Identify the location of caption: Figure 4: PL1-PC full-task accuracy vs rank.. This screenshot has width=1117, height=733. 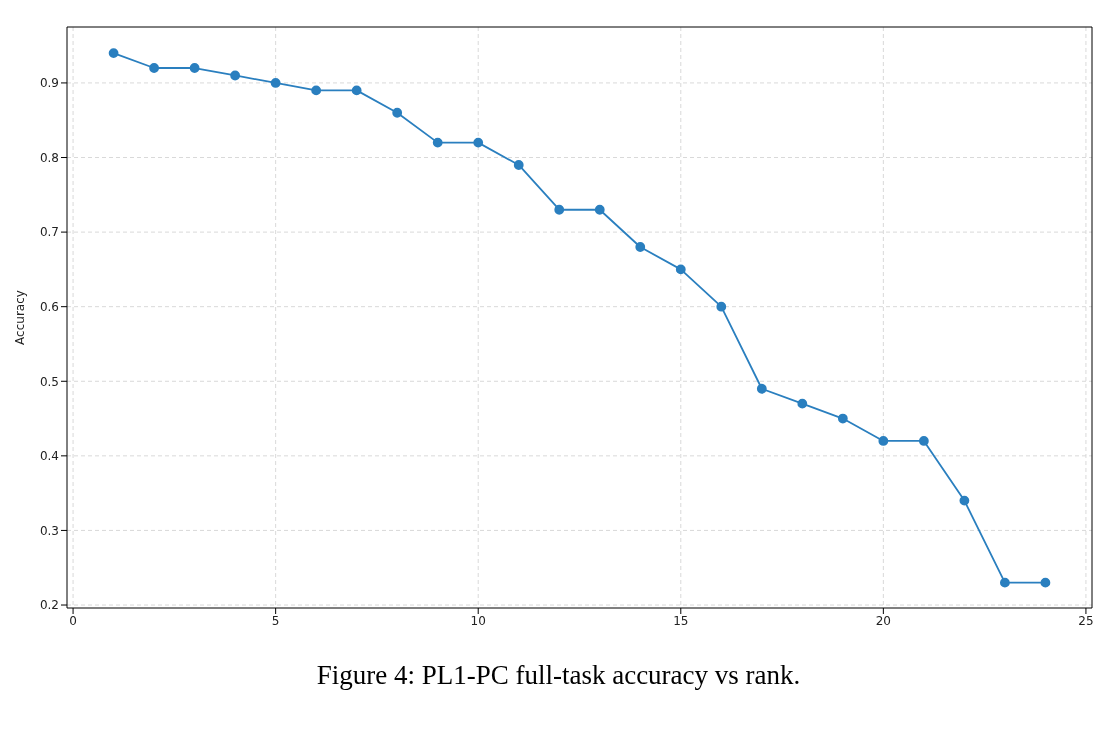
(558, 675).